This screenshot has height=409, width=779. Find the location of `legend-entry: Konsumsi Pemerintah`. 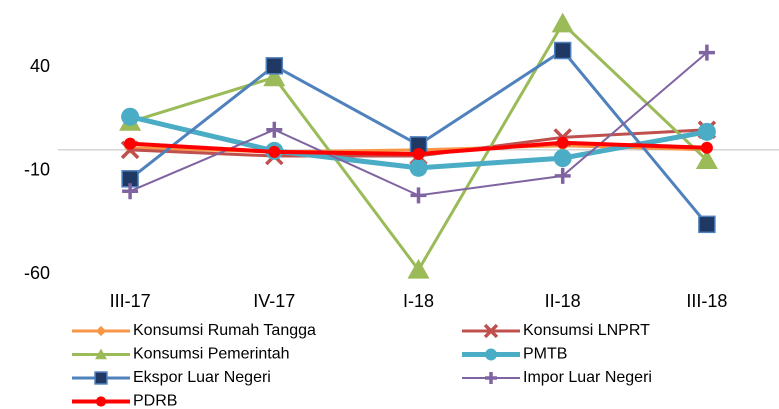

legend-entry: Konsumsi Pemerintah is located at coordinates (181, 354).